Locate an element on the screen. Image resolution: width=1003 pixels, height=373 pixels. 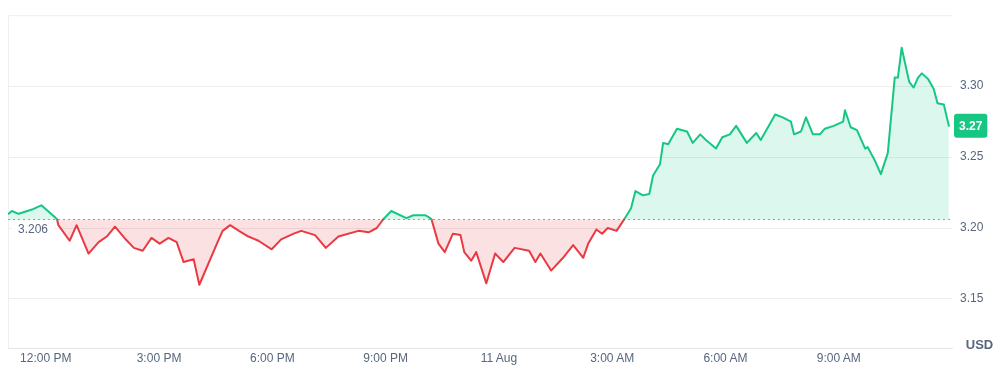
x-tick-label: 9:00 AM is located at coordinates (838, 358).